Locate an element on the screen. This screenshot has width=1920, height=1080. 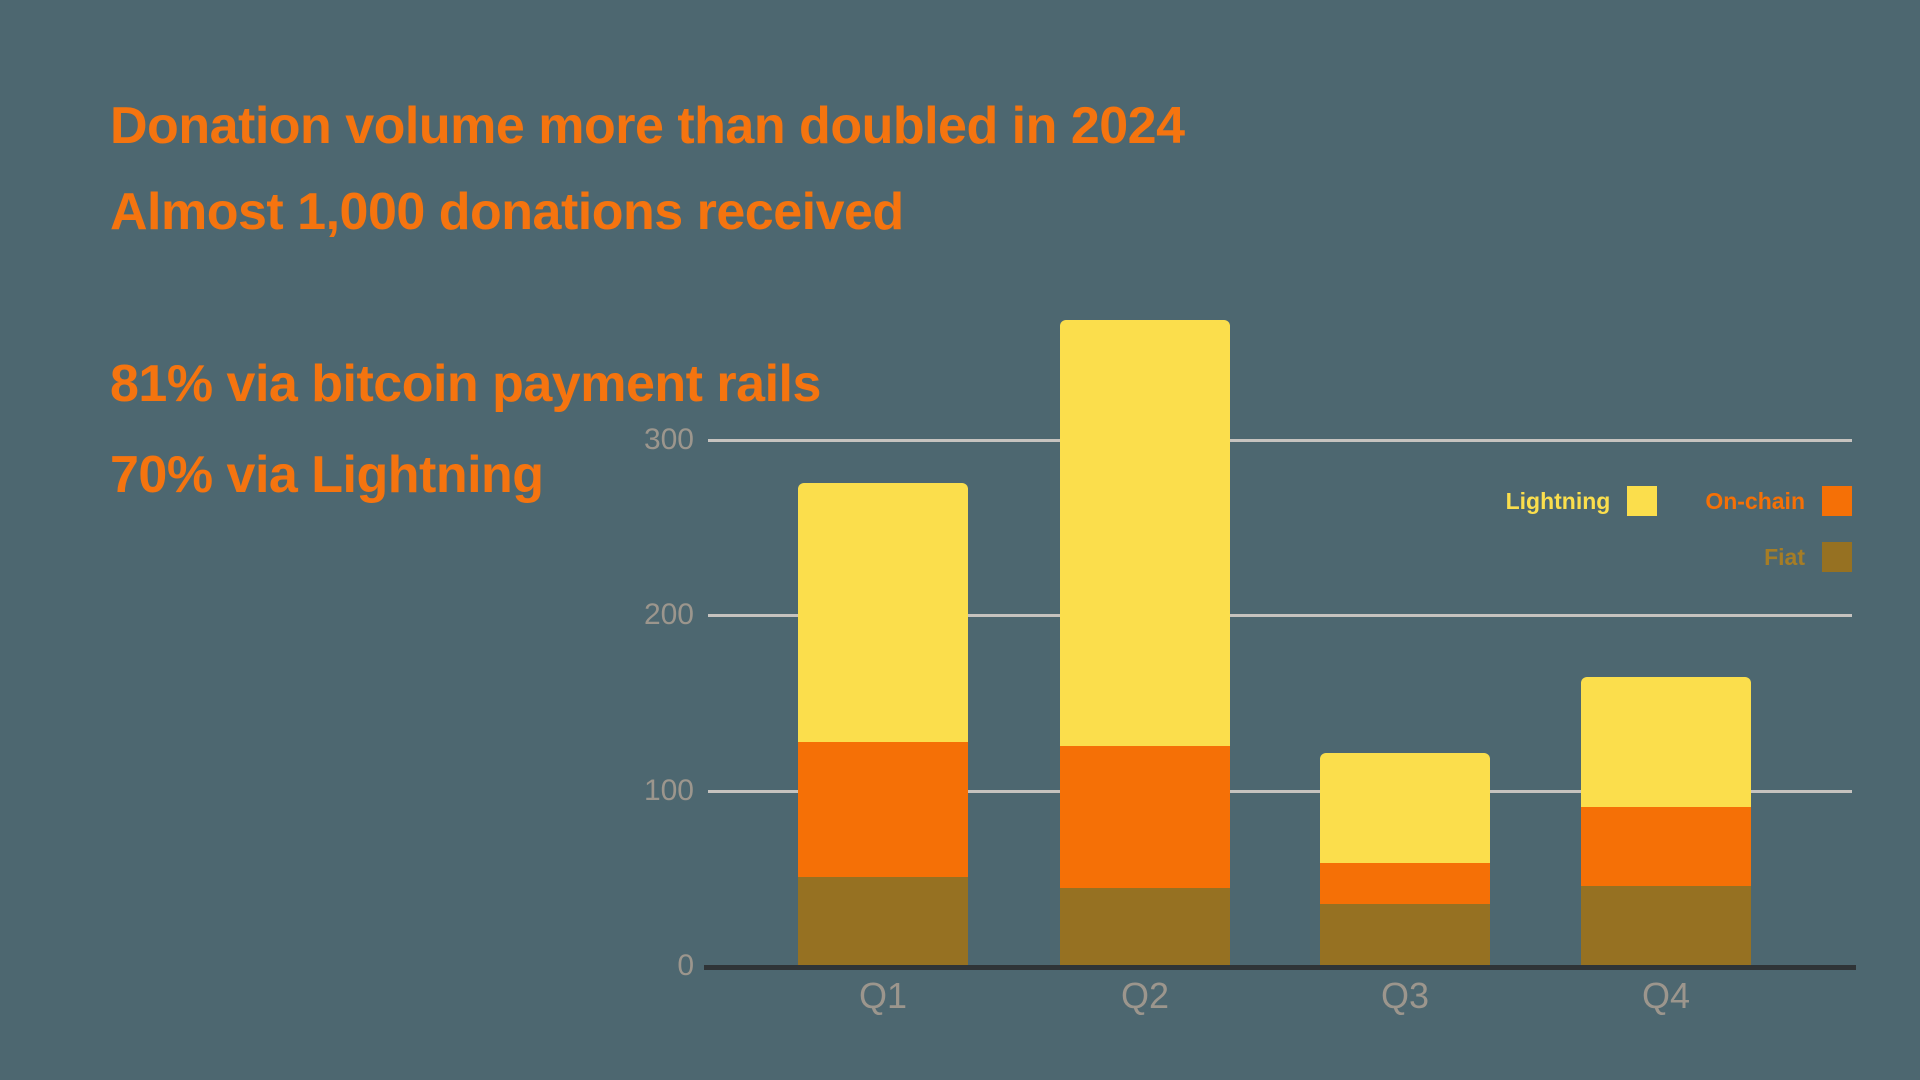
x-label-q3: Q3 is located at coordinates (1405, 995).